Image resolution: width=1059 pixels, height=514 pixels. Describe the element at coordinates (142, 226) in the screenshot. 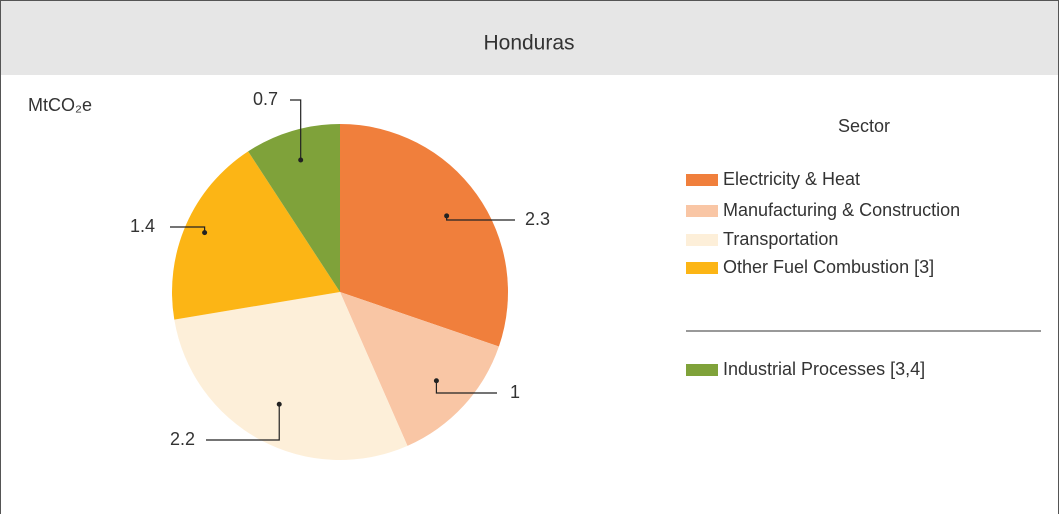

I see `data-label: 1.4` at that location.